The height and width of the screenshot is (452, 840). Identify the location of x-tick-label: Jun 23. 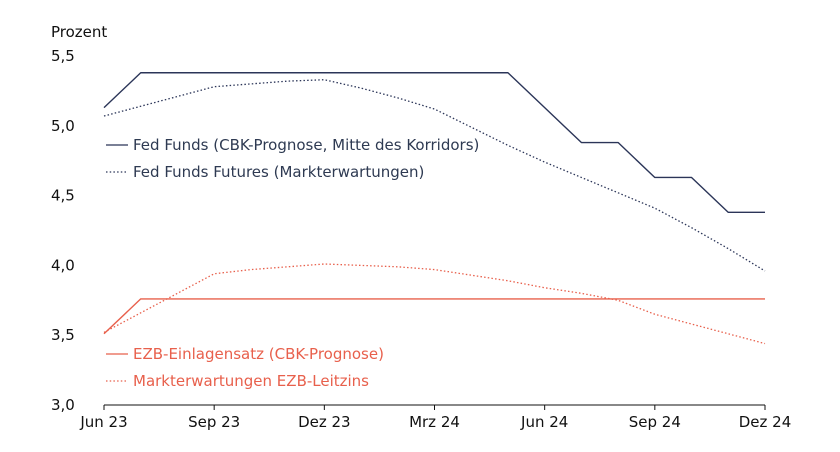
(103, 422).